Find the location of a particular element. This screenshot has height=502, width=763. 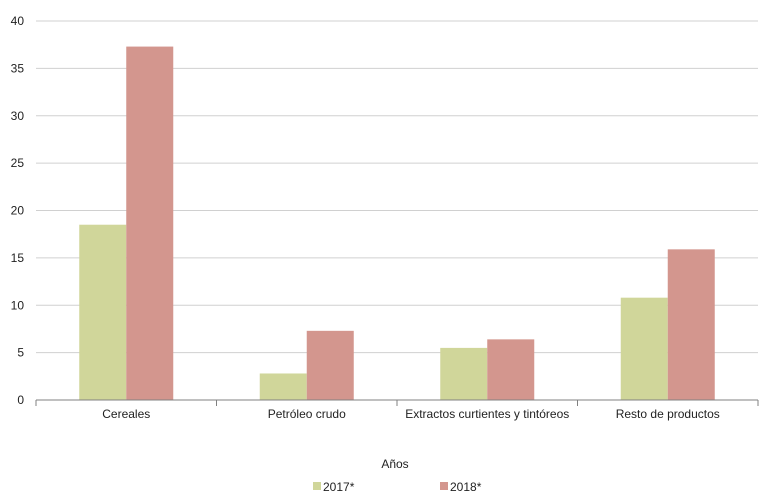

y-tick-label-0: 0 is located at coordinates (20, 400).